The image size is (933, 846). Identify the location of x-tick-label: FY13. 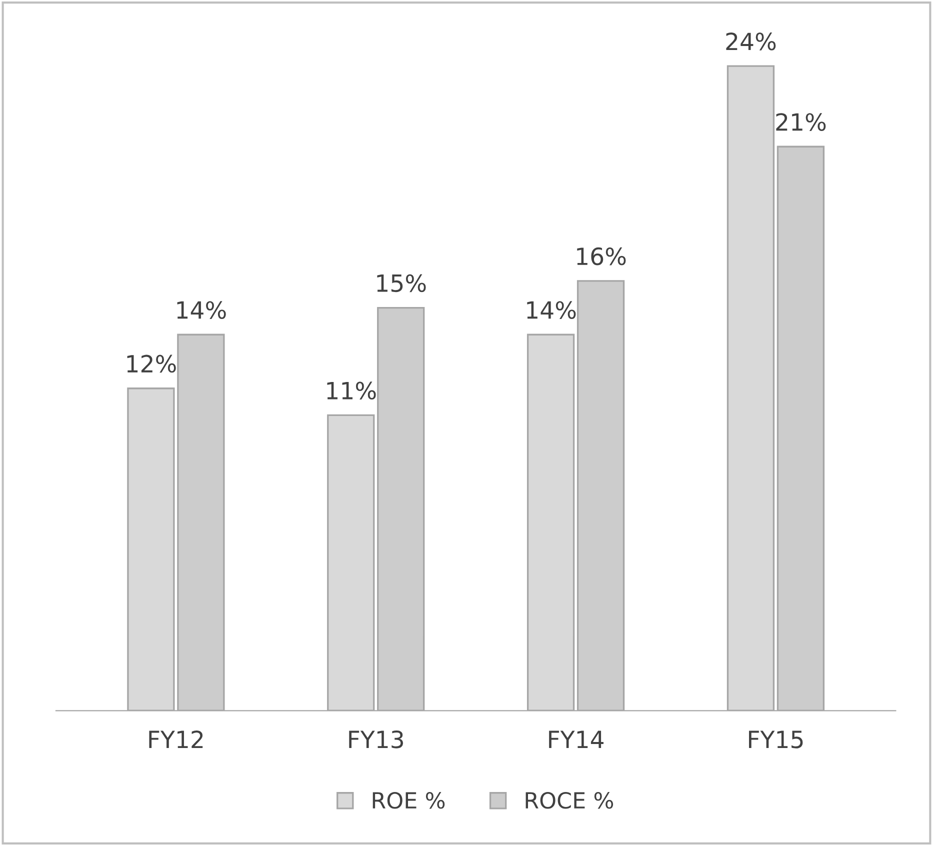
(376, 739).